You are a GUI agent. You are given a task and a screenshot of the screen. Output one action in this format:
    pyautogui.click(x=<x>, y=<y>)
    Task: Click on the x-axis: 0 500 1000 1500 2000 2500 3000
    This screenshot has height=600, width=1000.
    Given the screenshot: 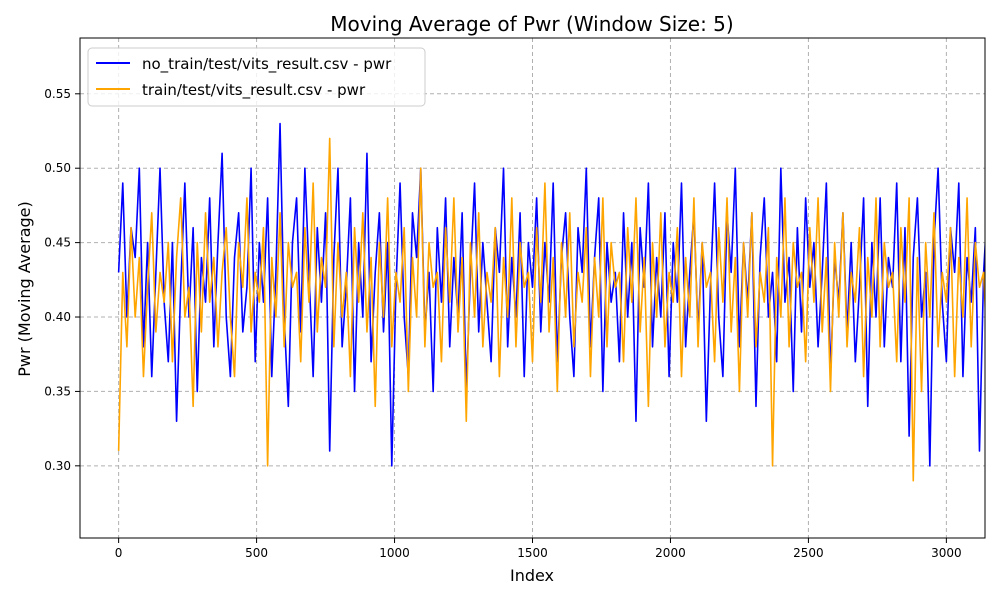 What is the action you would take?
    pyautogui.click(x=538, y=549)
    